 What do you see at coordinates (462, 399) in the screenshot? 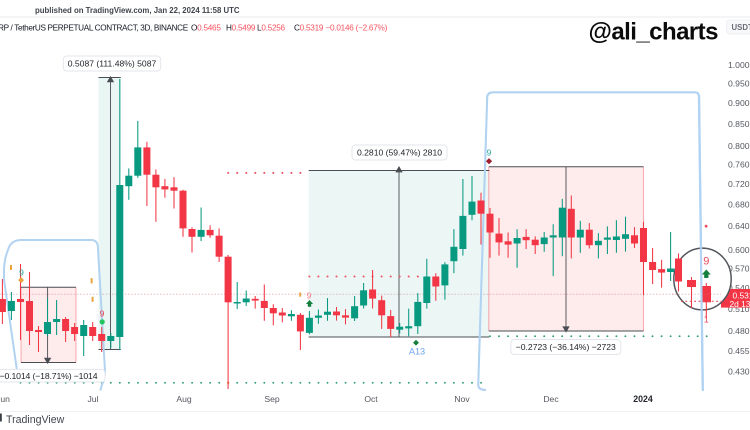
I see `svg-text: Nov` at bounding box center [462, 399].